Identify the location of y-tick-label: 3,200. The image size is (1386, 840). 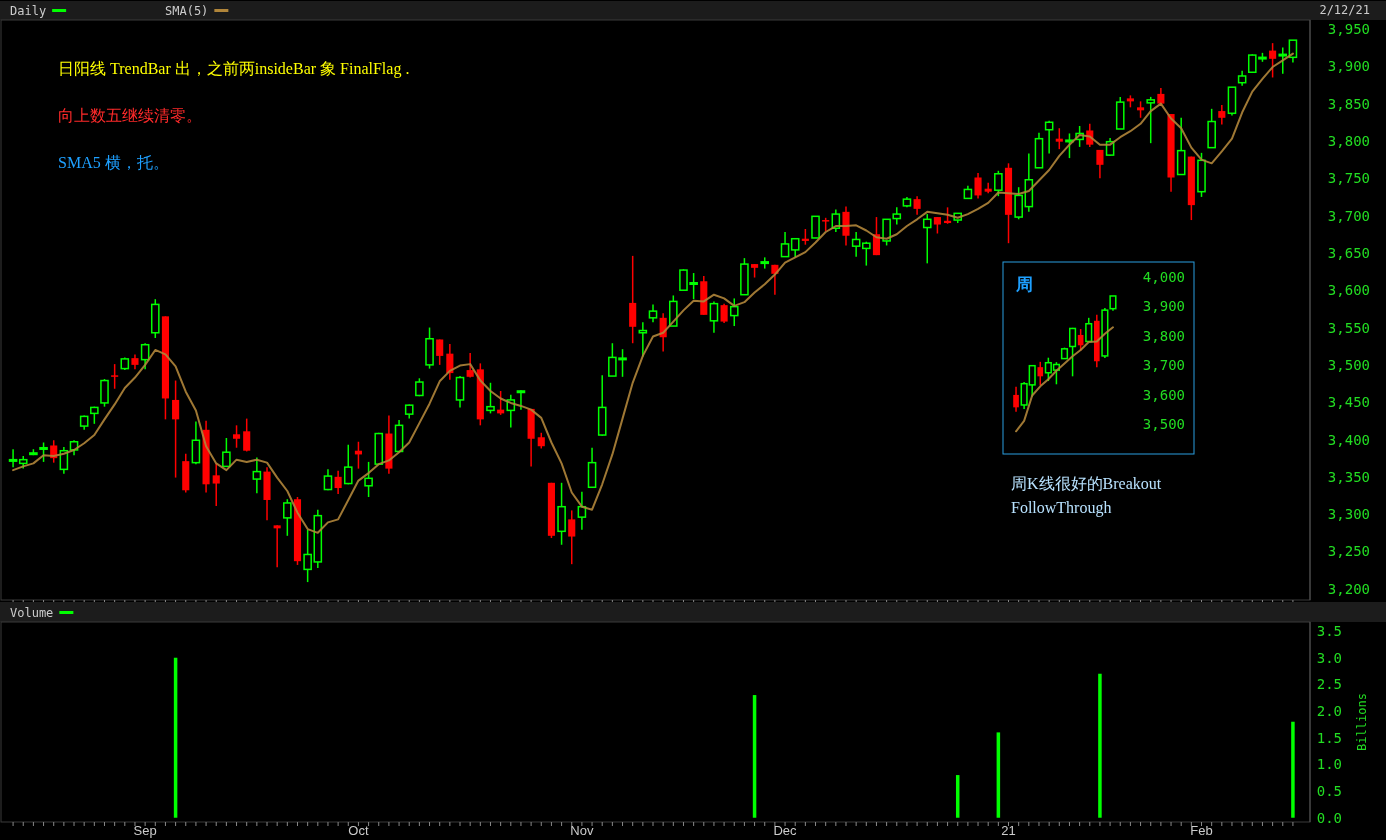
(1348, 588).